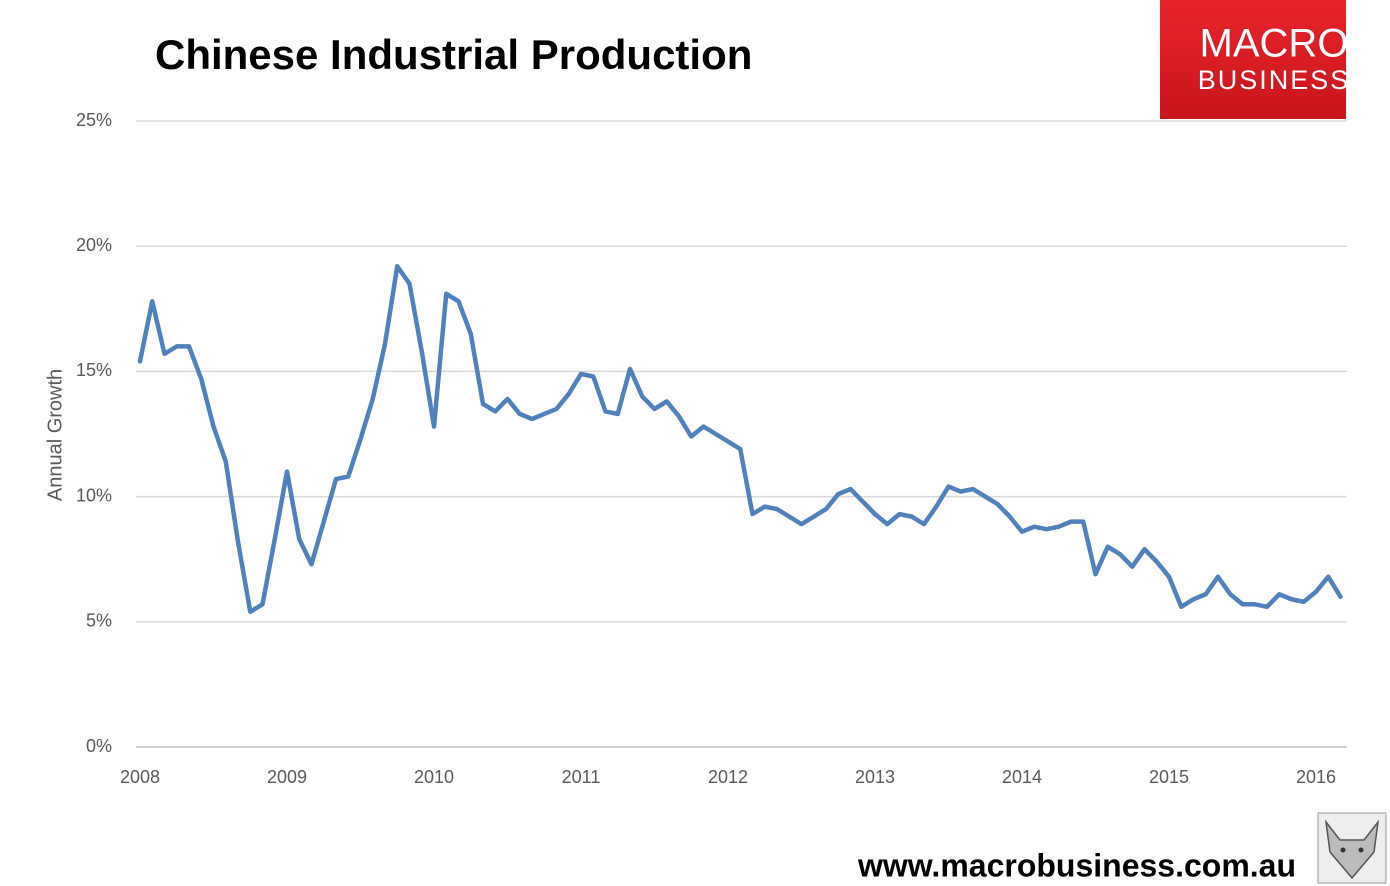 This screenshot has width=1390, height=886. What do you see at coordinates (875, 777) in the screenshot?
I see `x-tick-label: 2013` at bounding box center [875, 777].